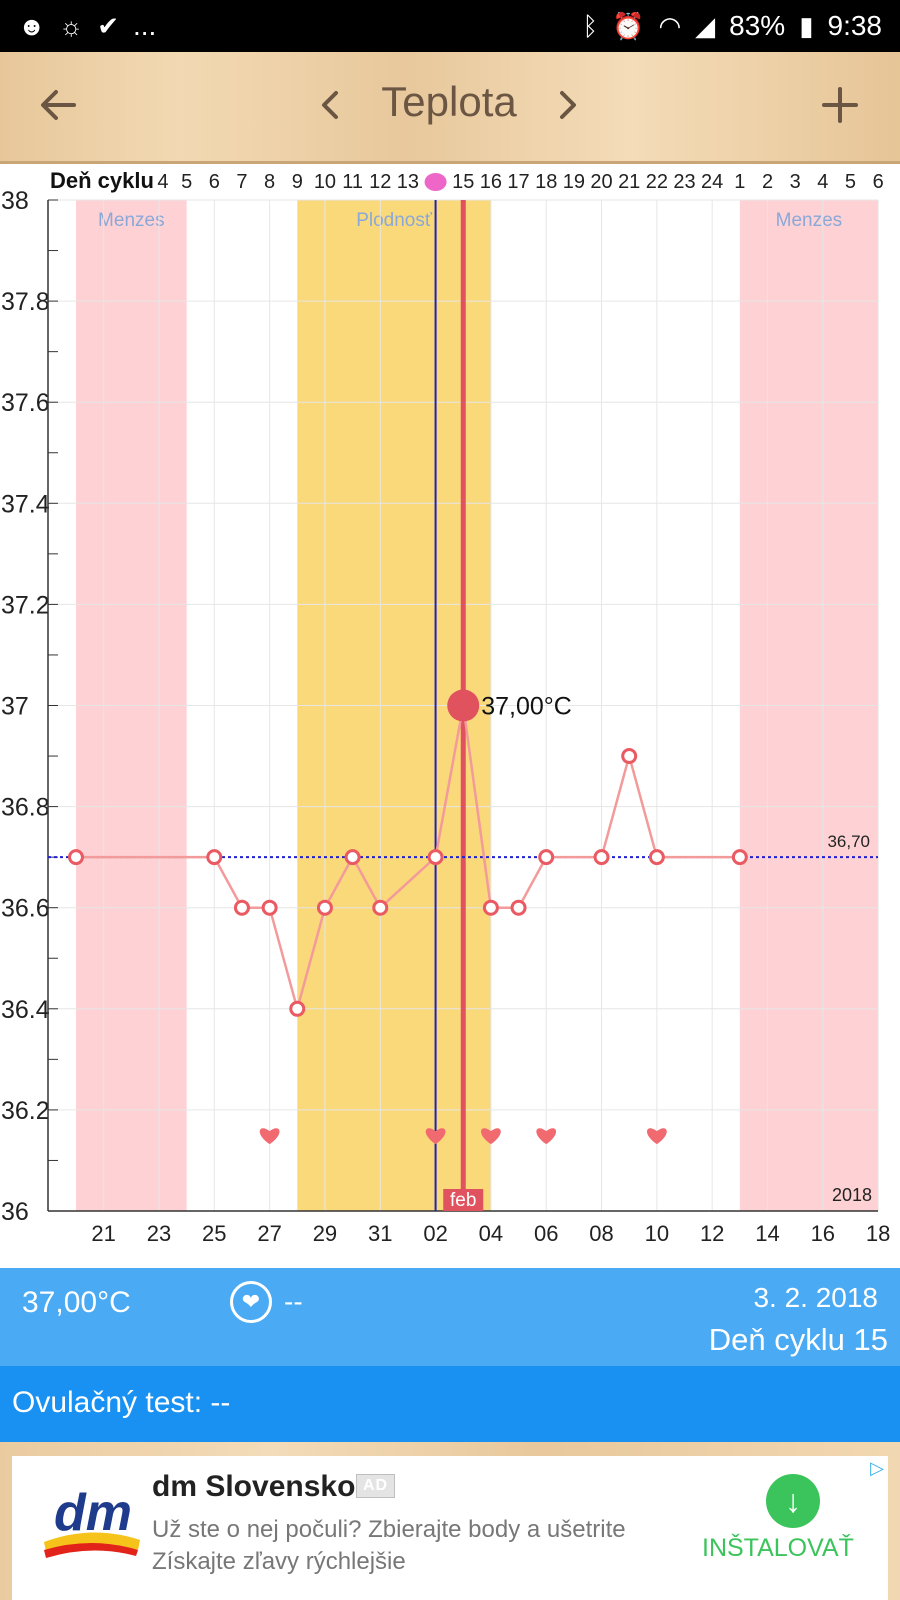  What do you see at coordinates (435, 1233) in the screenshot?
I see `x-tick-label: 02` at bounding box center [435, 1233].